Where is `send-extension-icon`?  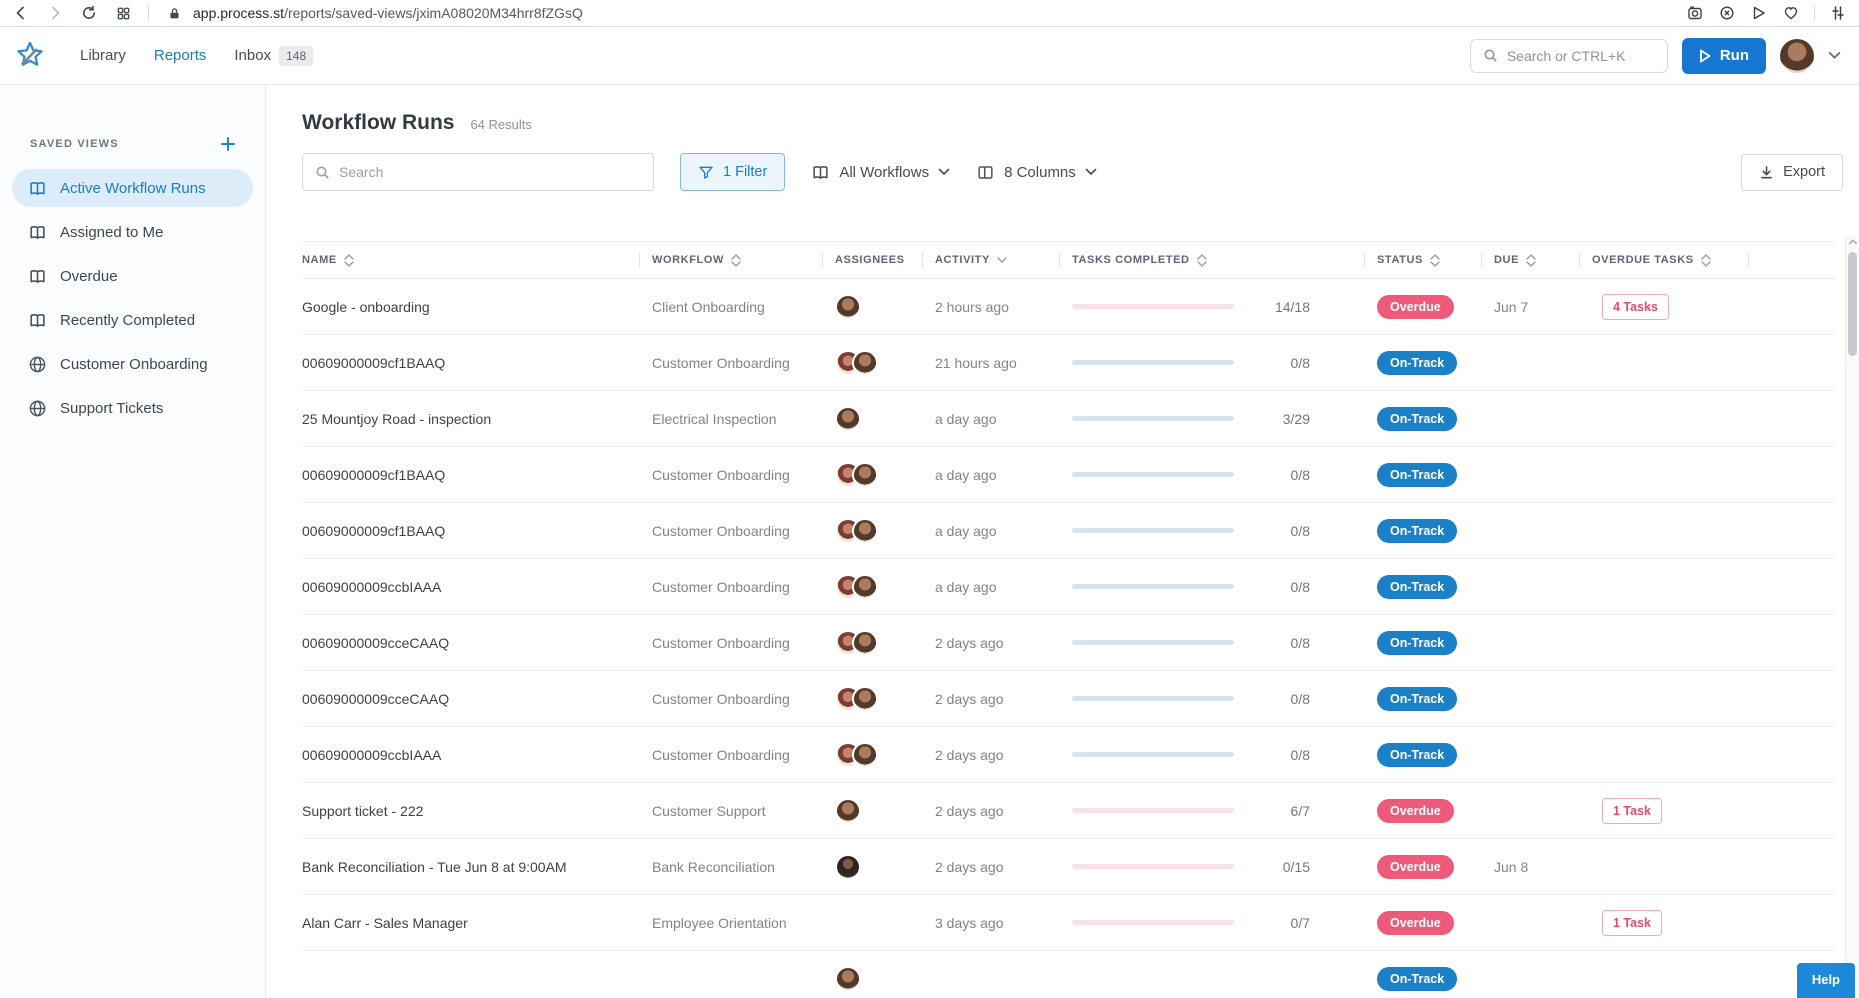
send-extension-icon is located at coordinates (1759, 13).